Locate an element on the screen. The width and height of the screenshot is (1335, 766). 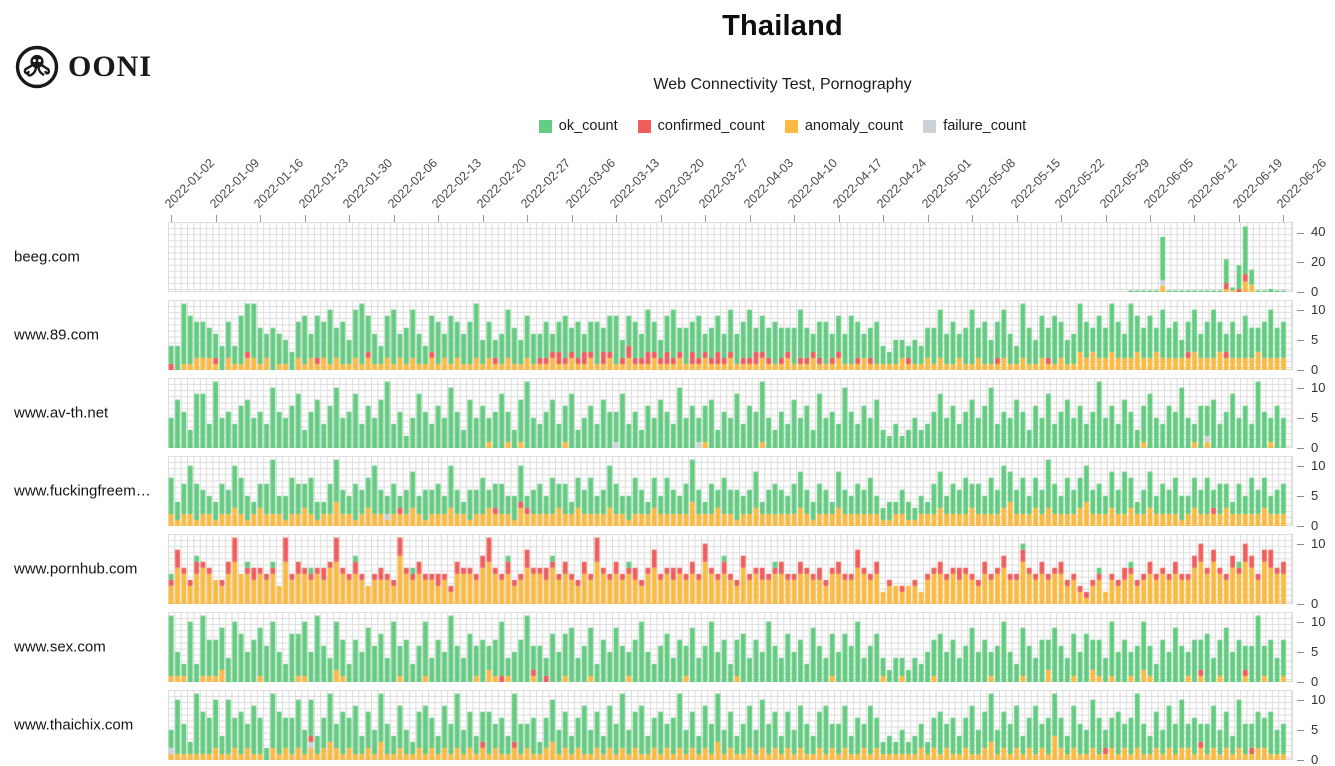
y-axis: 0 10 is located at coordinates (1314, 572).